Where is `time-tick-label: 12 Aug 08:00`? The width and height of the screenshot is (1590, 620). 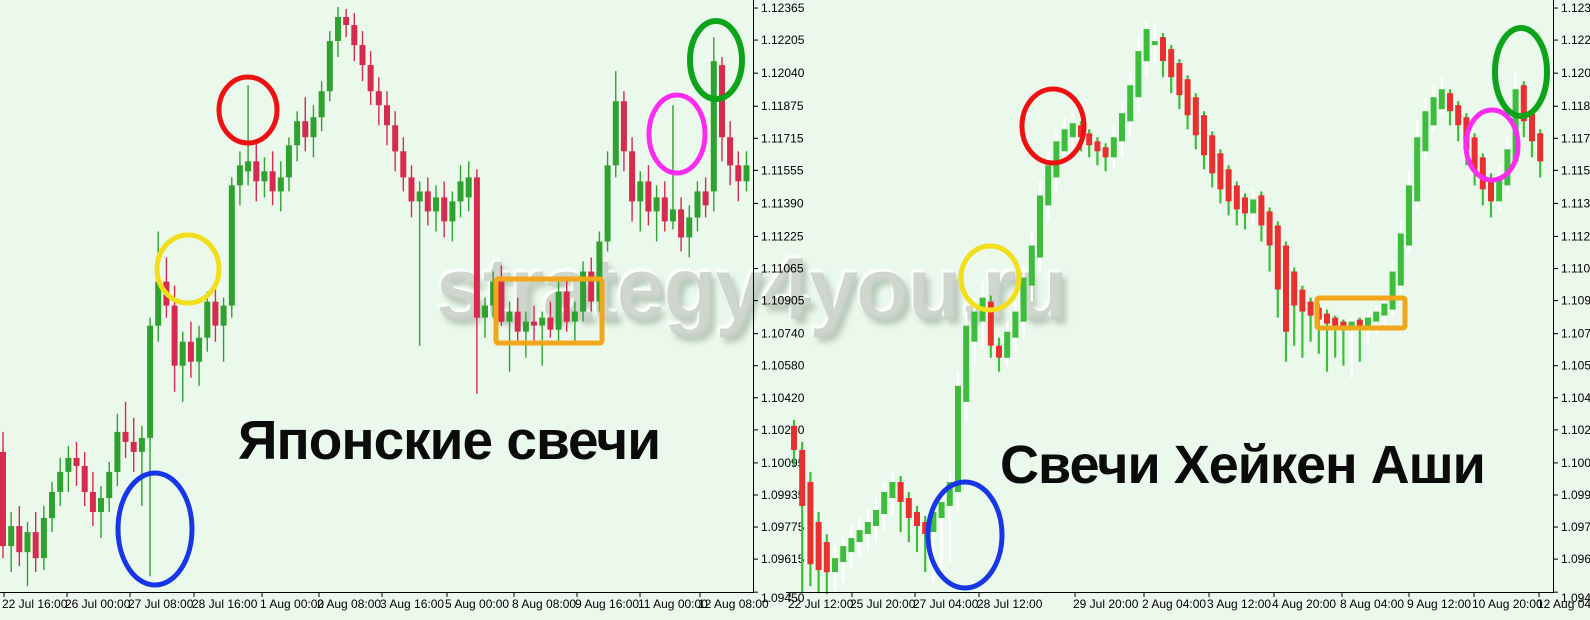 time-tick-label: 12 Aug 08:00 is located at coordinates (733, 604).